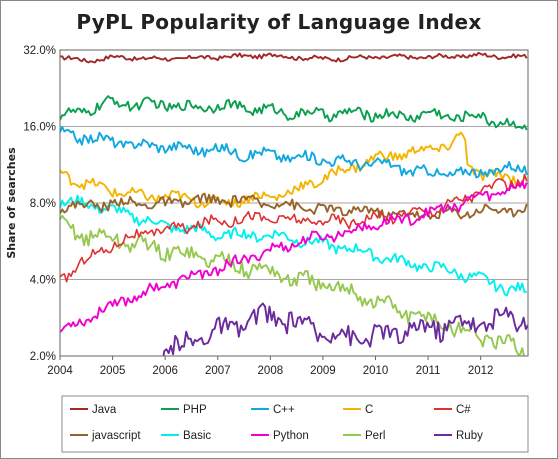 This screenshot has width=558, height=459. I want to click on legend-label: C#, so click(463, 410).